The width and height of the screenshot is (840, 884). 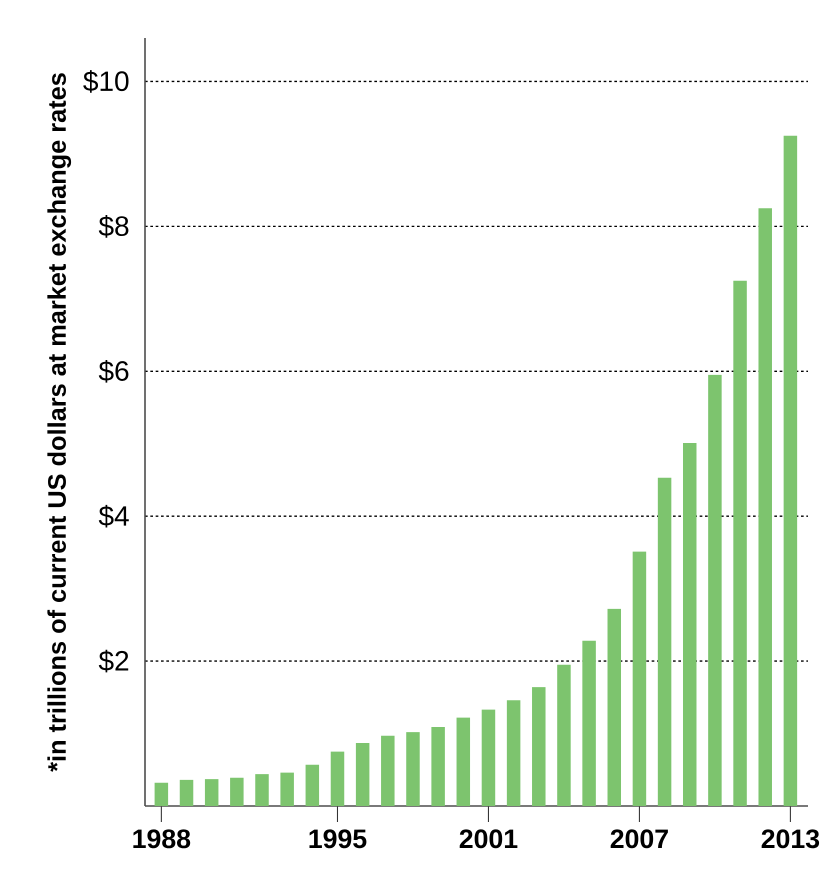 I want to click on y-tick-label: $4, so click(x=113, y=516).